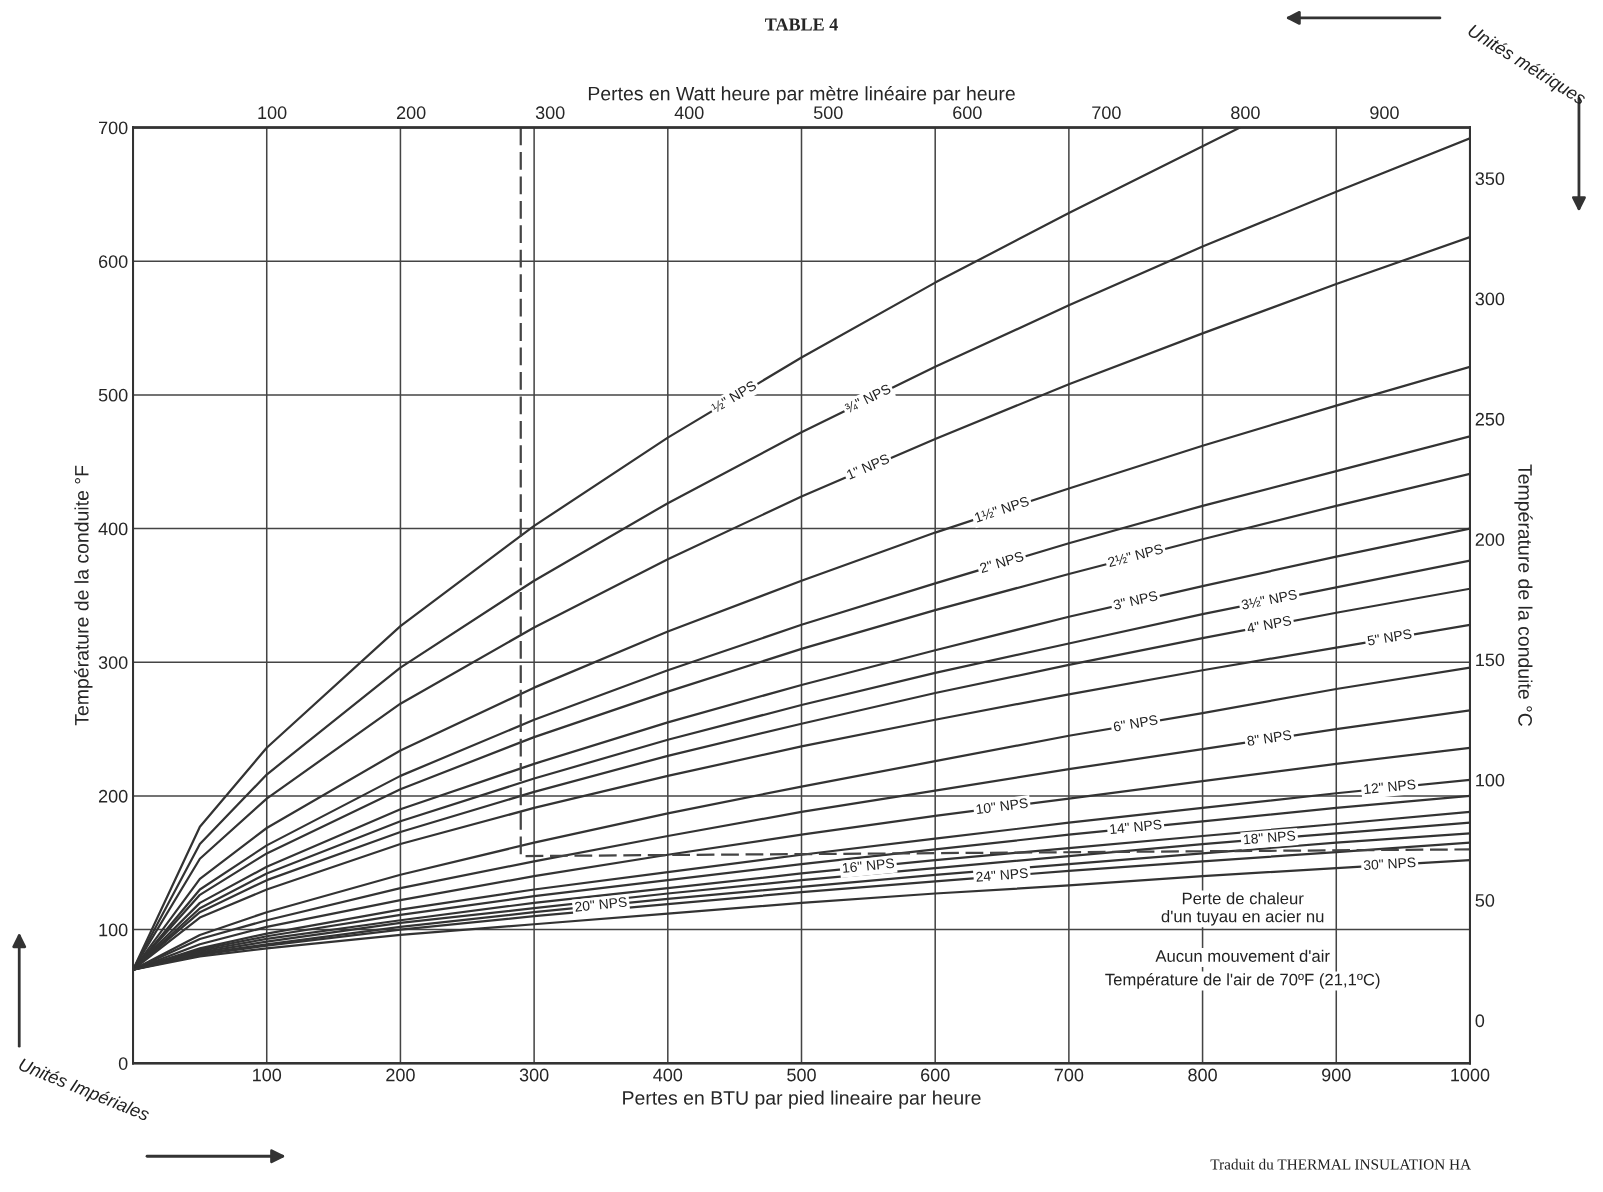  What do you see at coordinates (1490, 419) in the screenshot?
I see `y2-tick-label: 250` at bounding box center [1490, 419].